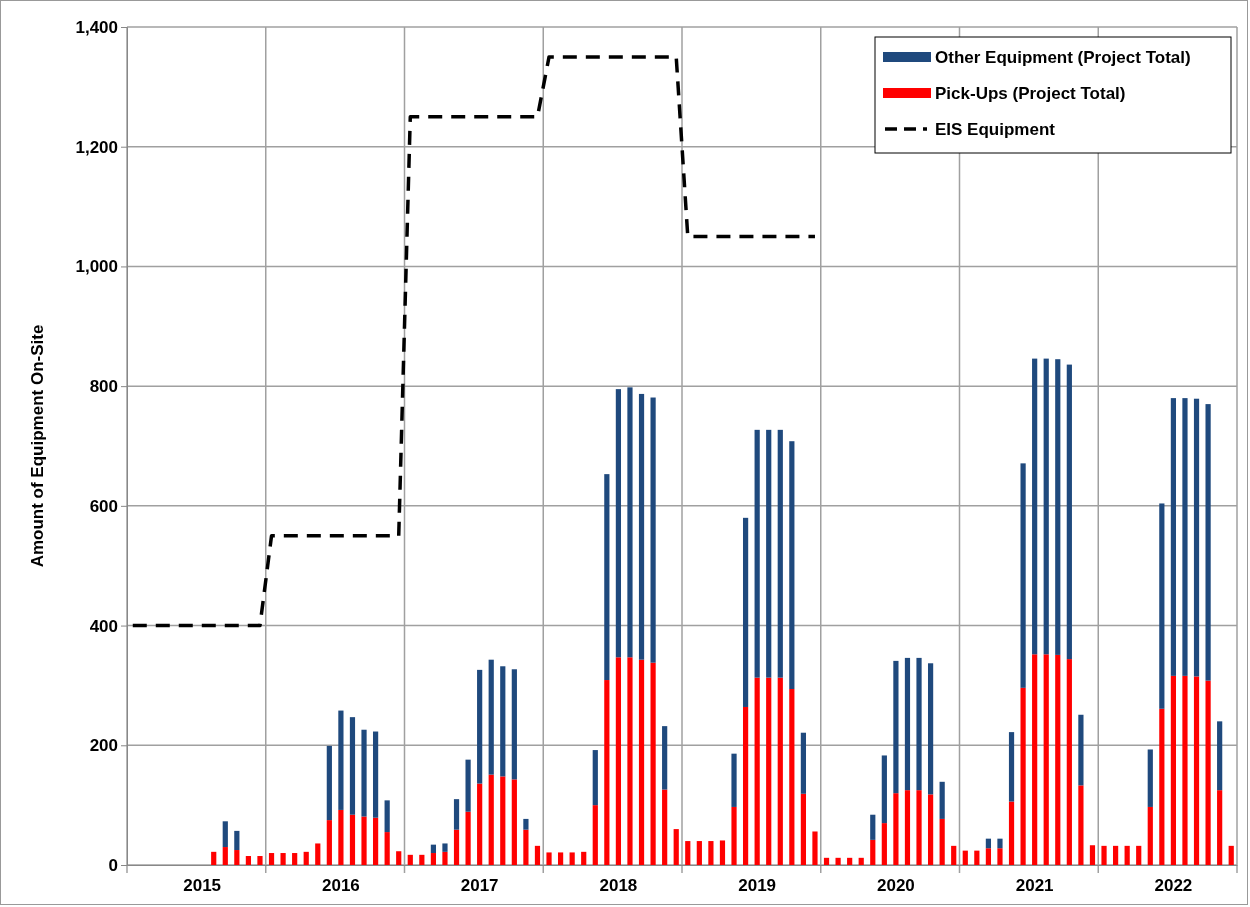  I want to click on legend-label: EIS Equipment, so click(995, 129).